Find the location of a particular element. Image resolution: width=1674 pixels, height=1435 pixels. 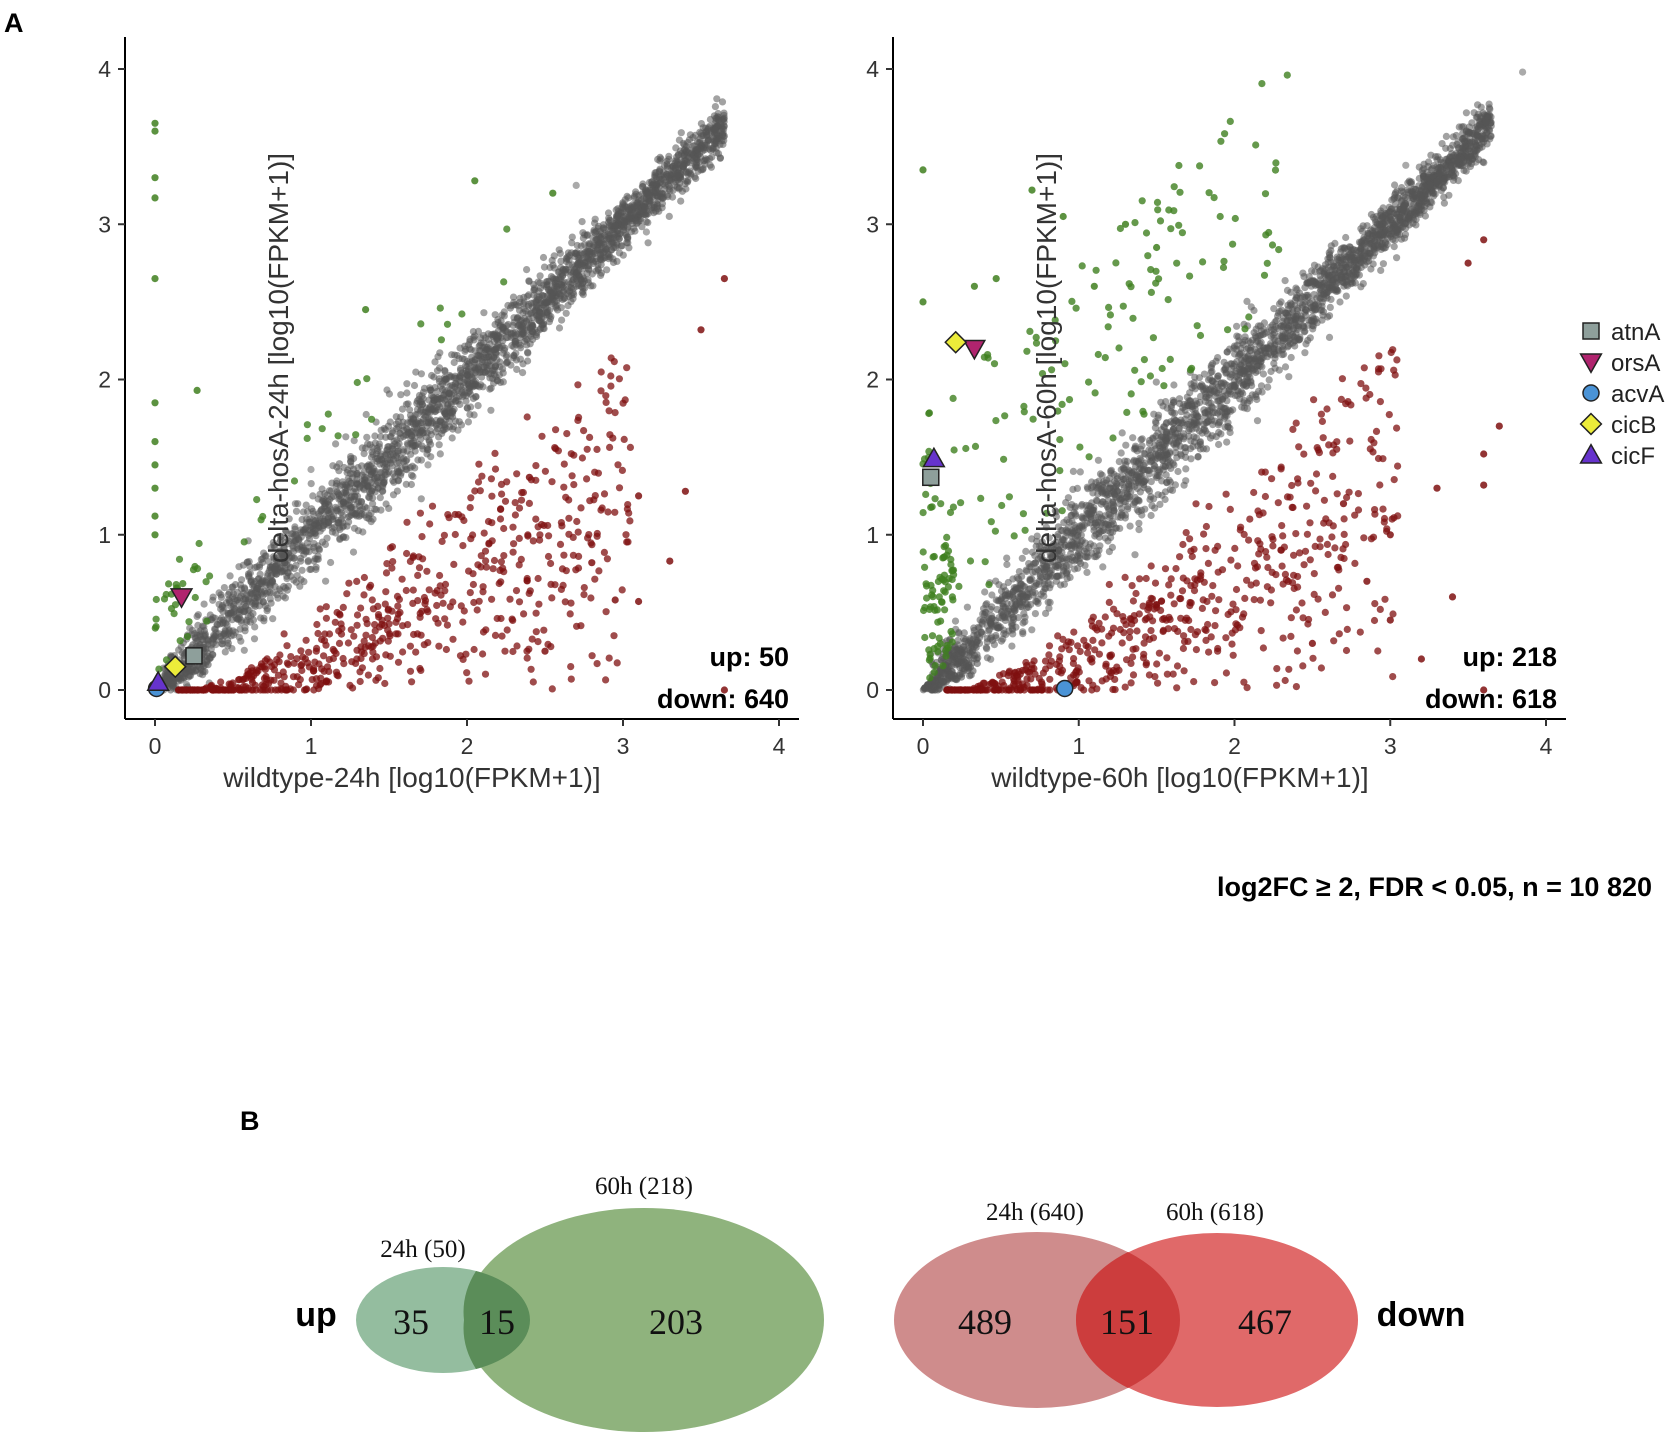

point-up-outlier is located at coordinates (155, 178).